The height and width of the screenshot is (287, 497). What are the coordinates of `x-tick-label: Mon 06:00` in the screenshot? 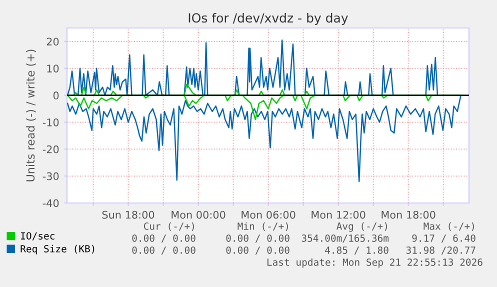 It's located at (269, 214).